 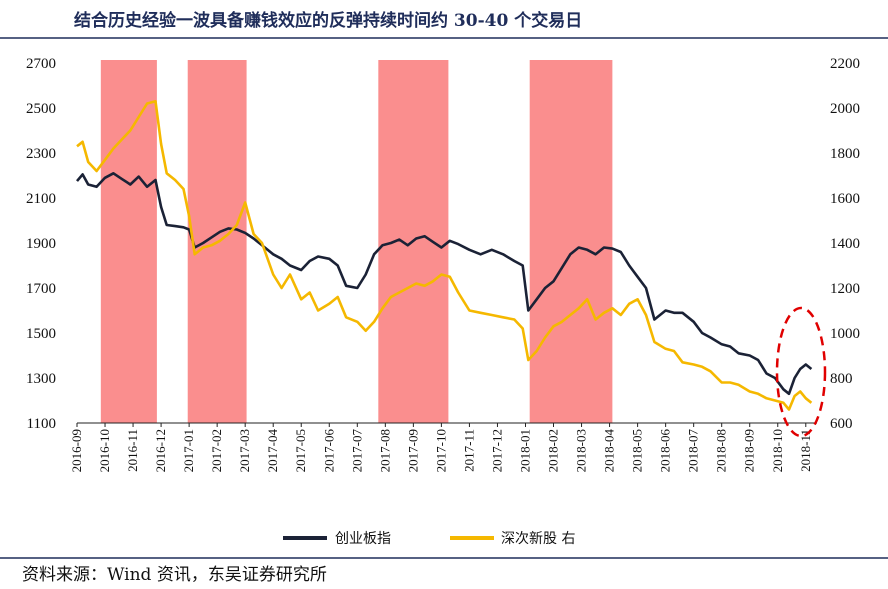 I want to click on y-right-tick: 600, so click(x=841, y=424).